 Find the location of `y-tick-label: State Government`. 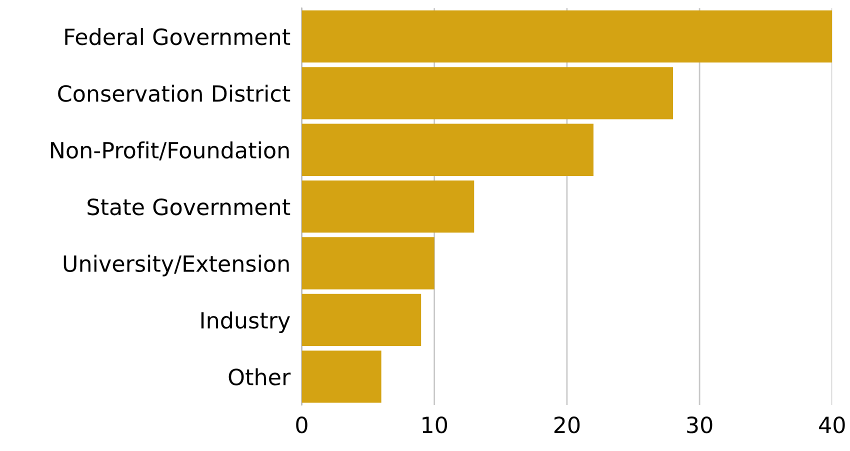

y-tick-label: State Government is located at coordinates (189, 207).